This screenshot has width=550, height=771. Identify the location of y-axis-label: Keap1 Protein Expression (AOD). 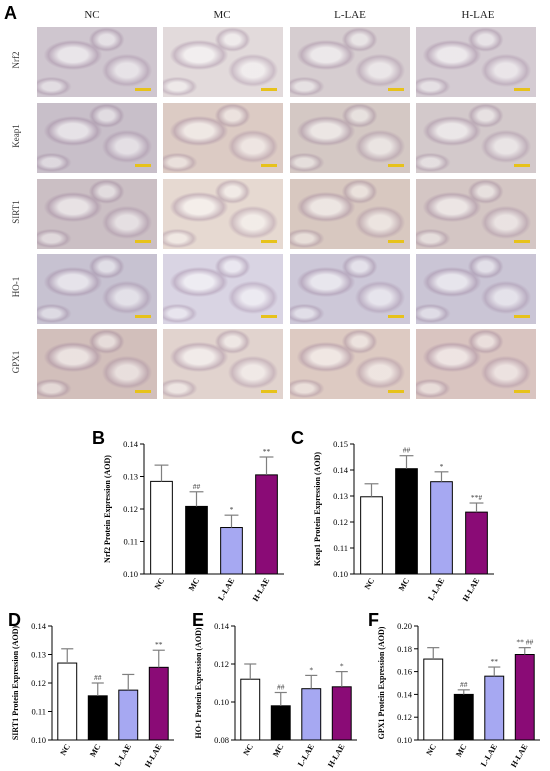
(317, 509).